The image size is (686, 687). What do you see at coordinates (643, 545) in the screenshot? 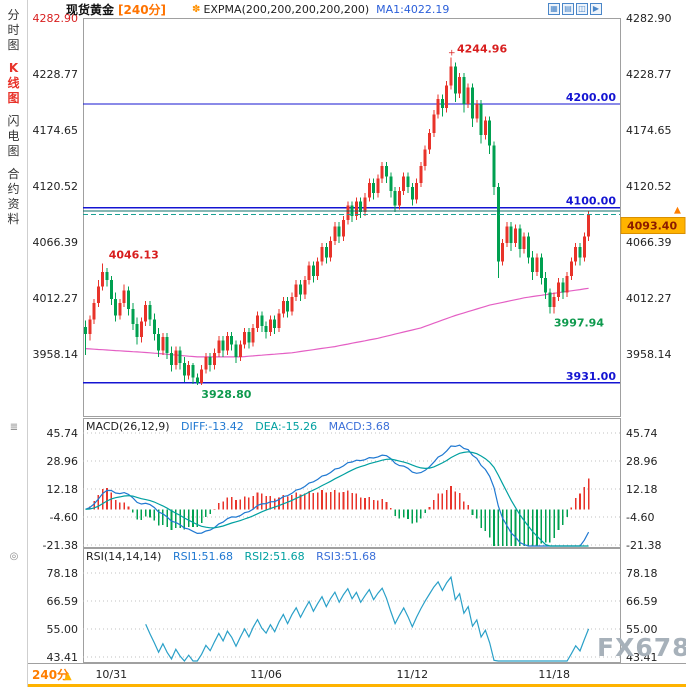
I see `macd-tick-right: -21.38` at bounding box center [643, 545].